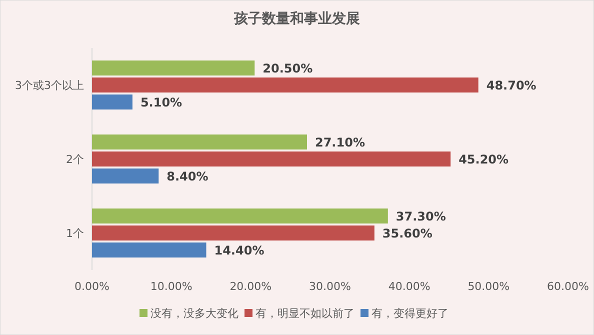 The height and width of the screenshot is (335, 594). I want to click on data-label: 27.10%, so click(339, 143).